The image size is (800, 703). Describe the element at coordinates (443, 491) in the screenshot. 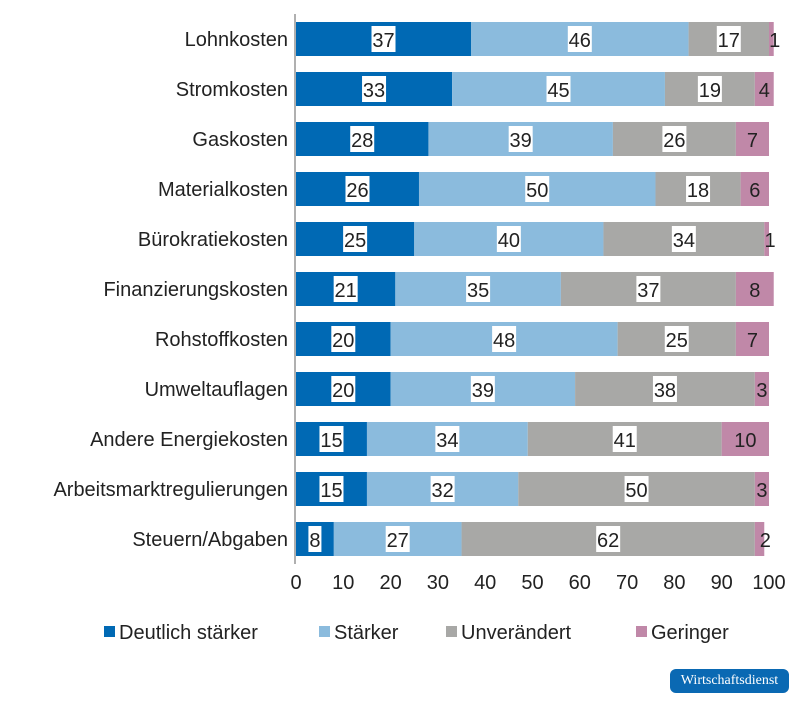

I see `data-label: 32` at that location.